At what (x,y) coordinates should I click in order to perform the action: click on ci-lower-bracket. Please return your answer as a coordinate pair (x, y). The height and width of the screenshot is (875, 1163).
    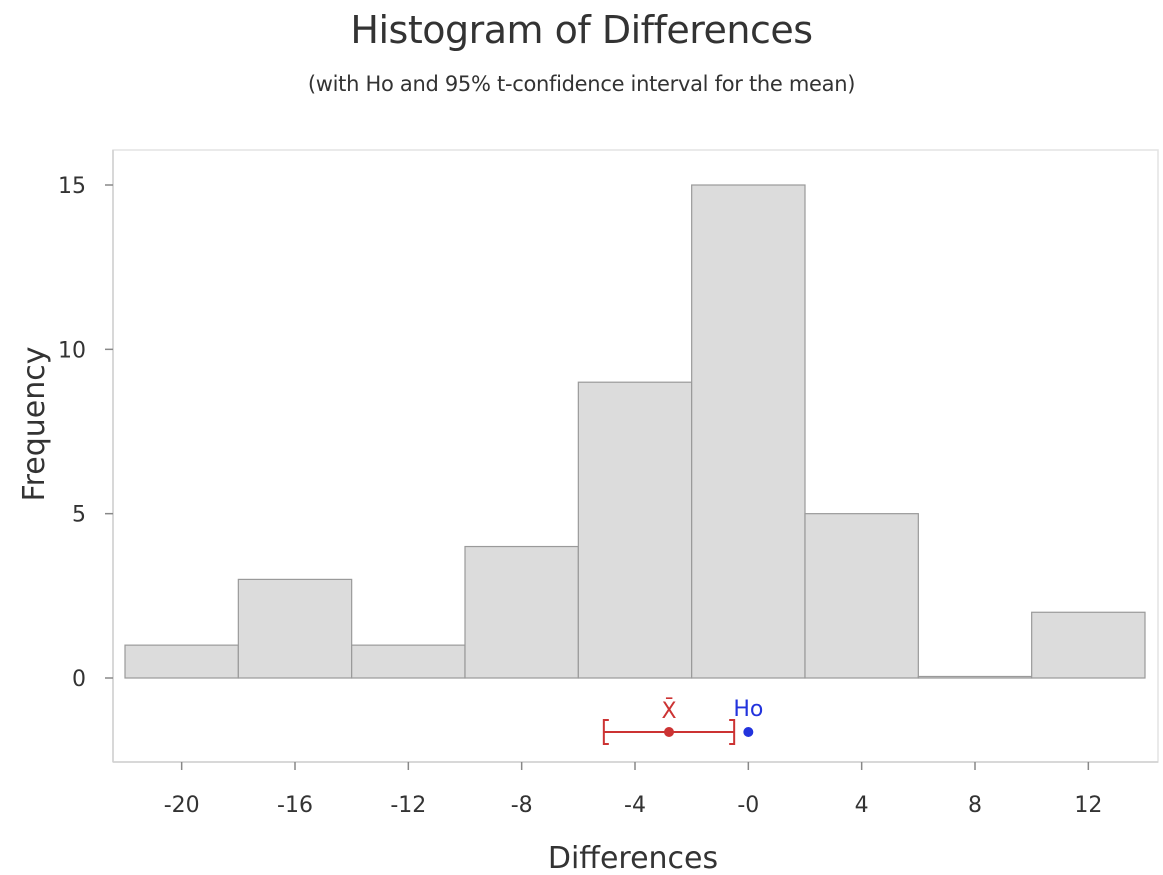
    Looking at the image, I should click on (605, 732).